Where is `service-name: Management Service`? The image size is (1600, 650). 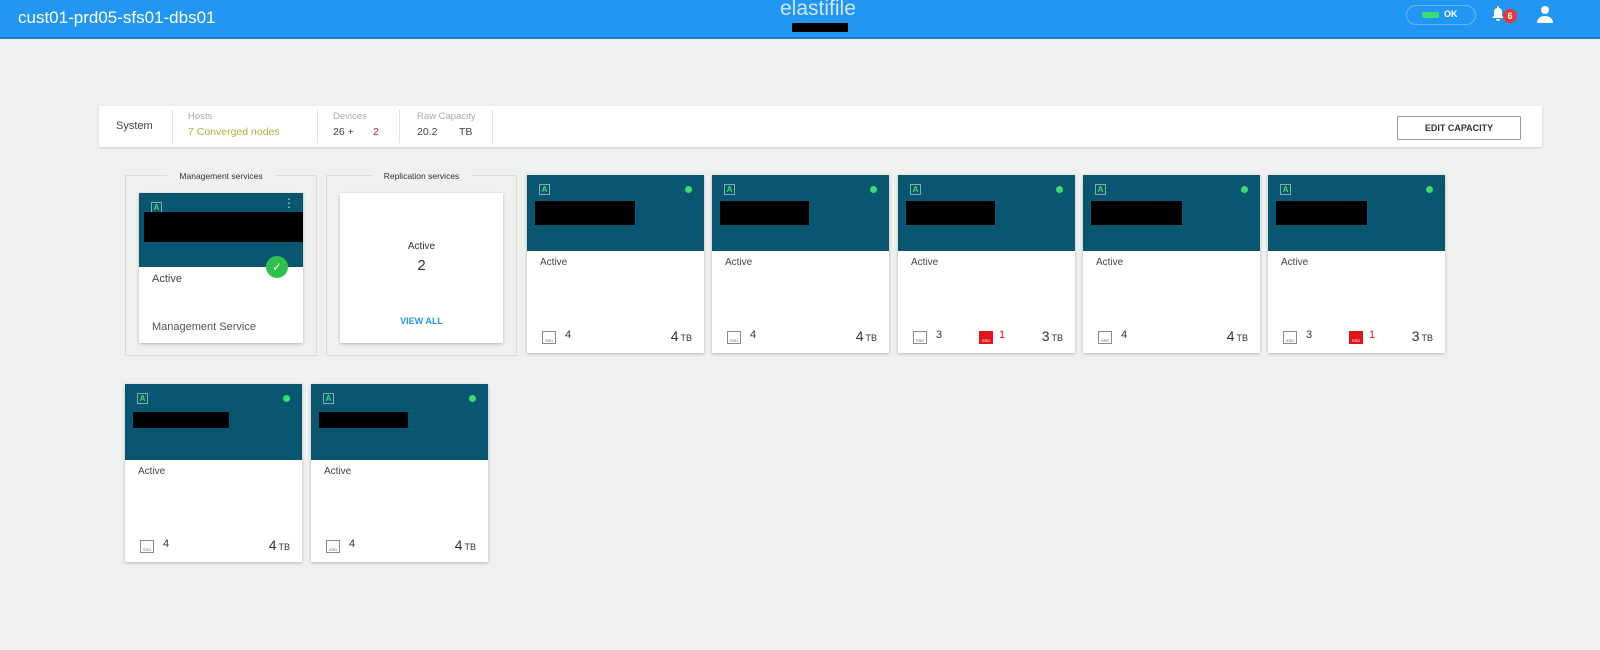 service-name: Management Service is located at coordinates (204, 327).